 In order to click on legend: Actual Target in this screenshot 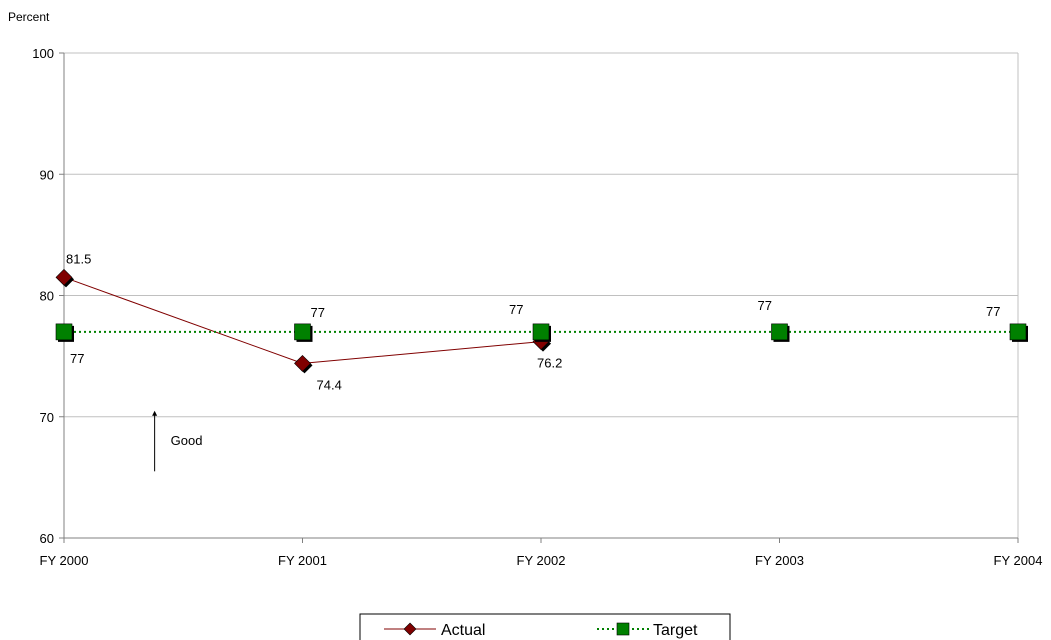, I will do `click(545, 626)`.